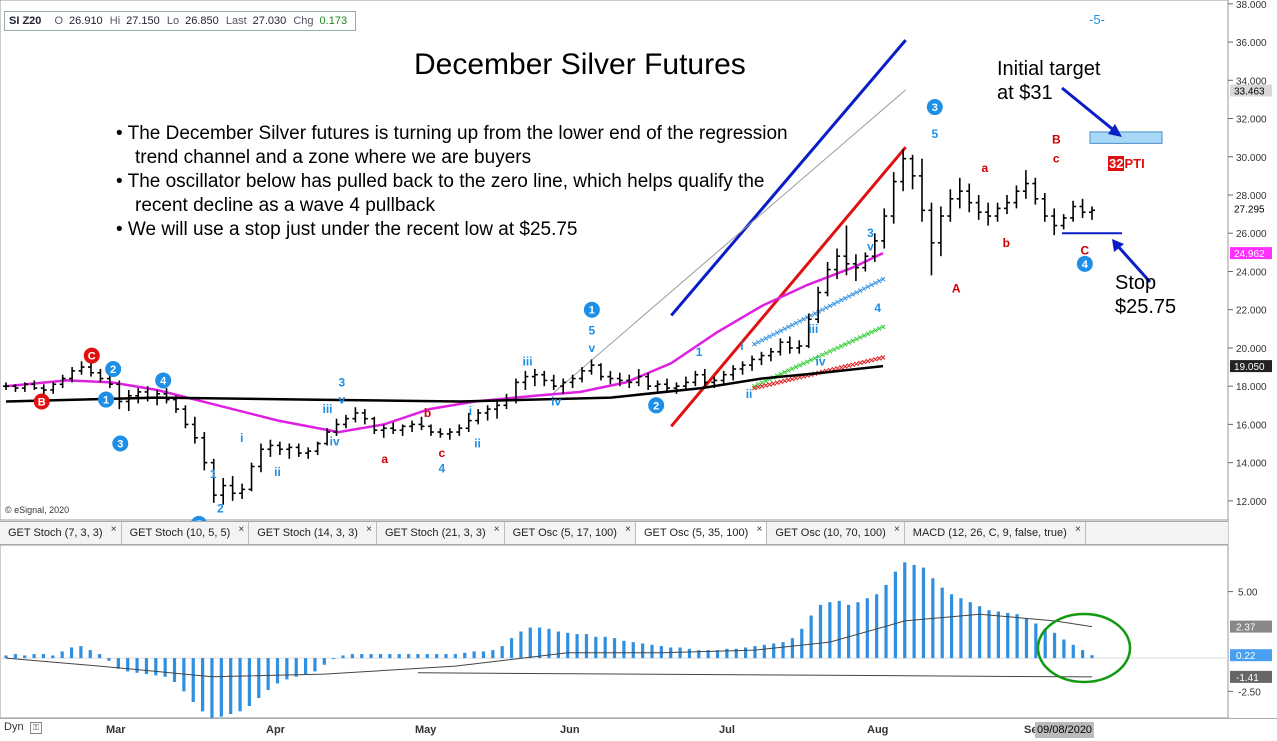 This screenshot has width=1277, height=741. Describe the element at coordinates (328, 409) in the screenshot. I see `wave-label: iii` at that location.